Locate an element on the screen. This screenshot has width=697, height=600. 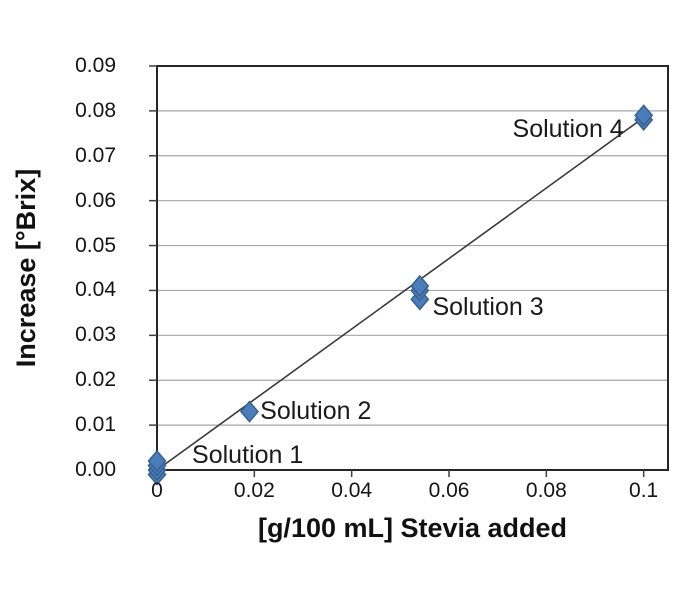
point-label: Solution 4 is located at coordinates (568, 129).